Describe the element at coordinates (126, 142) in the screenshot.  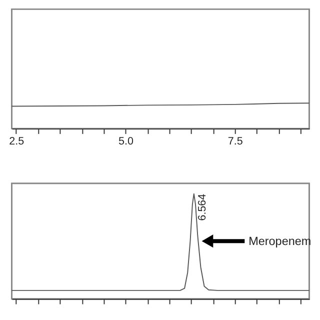
I see `x-tick-label: 5.0` at that location.